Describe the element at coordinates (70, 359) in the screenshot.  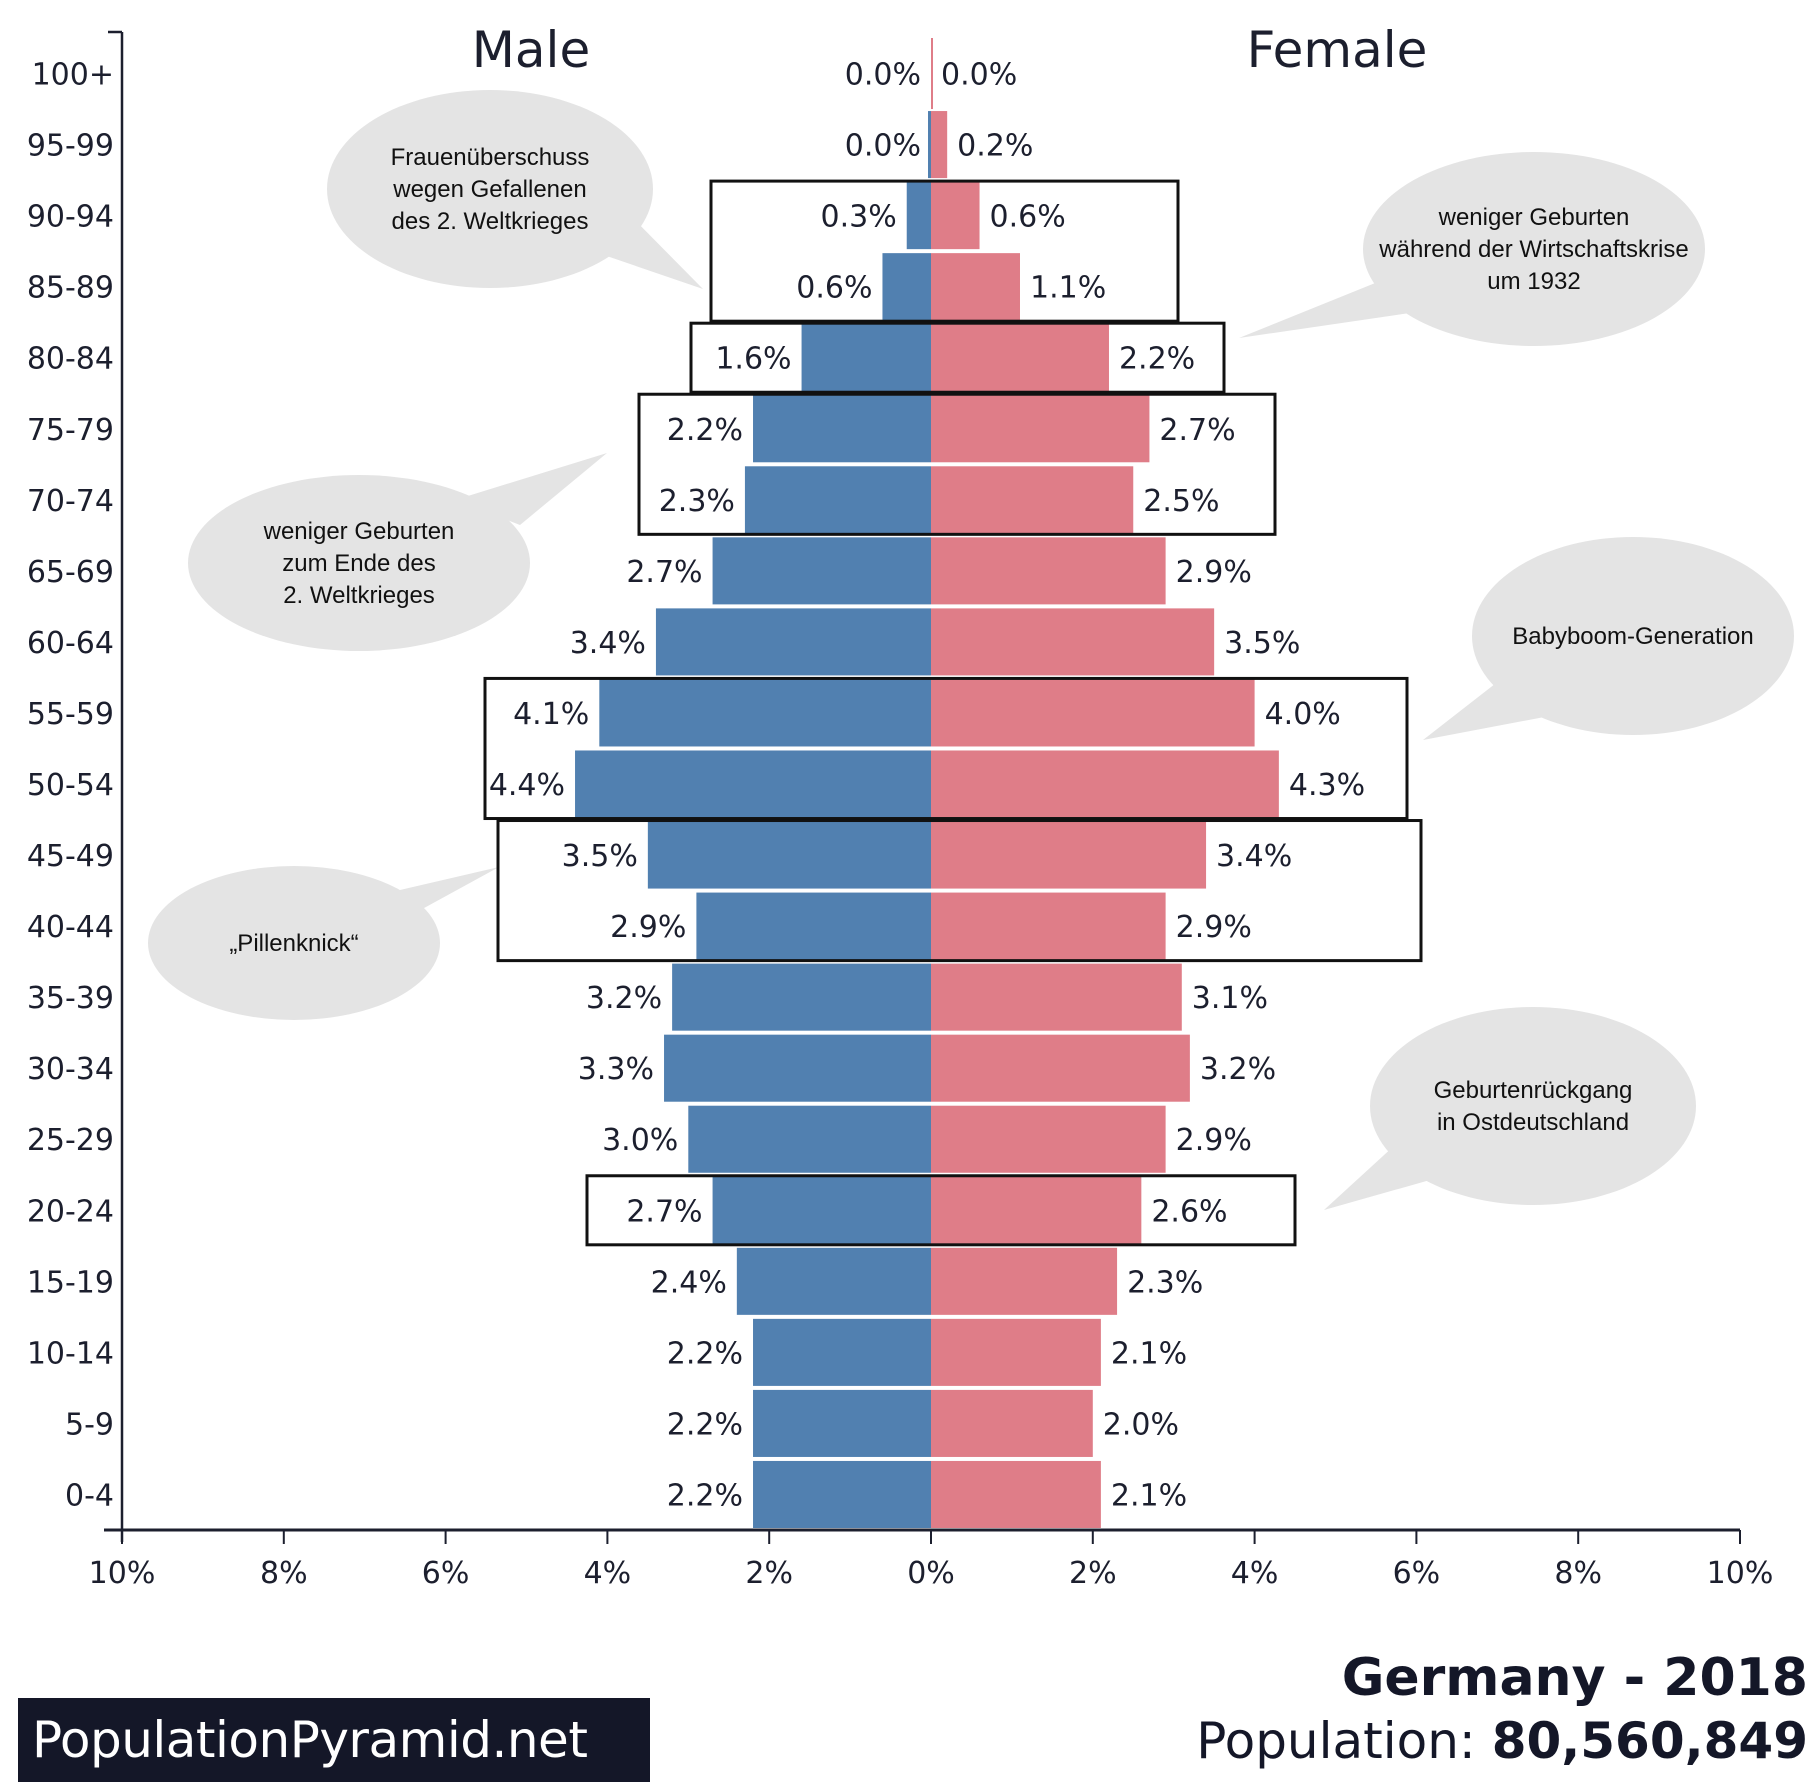
I see `y-tick-label: 80-84` at that location.